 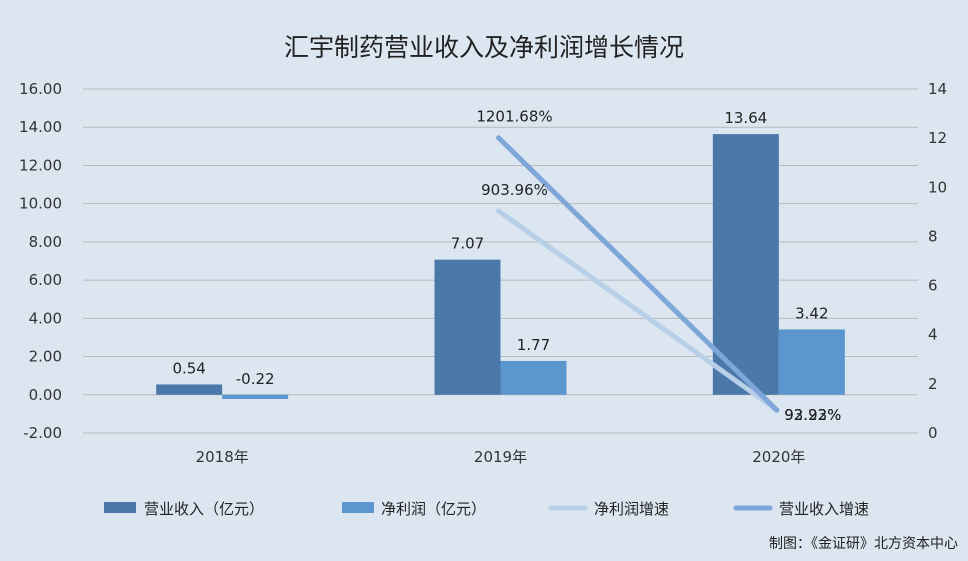 I want to click on bar-value-label: 3.42, so click(x=811, y=313).